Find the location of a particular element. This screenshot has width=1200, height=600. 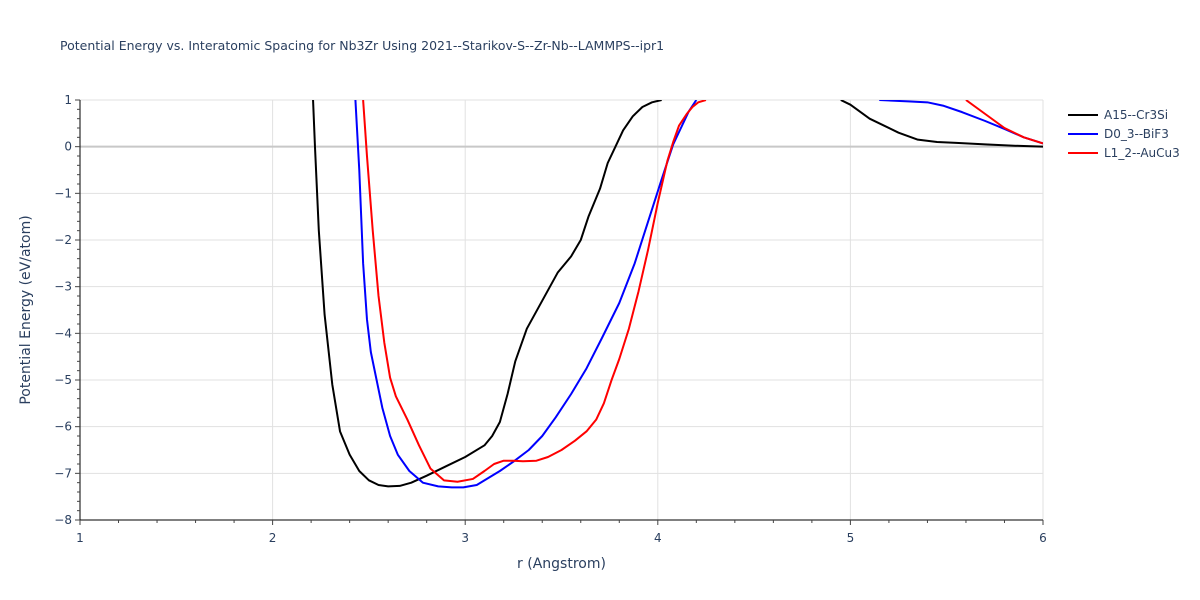

y-tick-label: −5 is located at coordinates (63, 380).